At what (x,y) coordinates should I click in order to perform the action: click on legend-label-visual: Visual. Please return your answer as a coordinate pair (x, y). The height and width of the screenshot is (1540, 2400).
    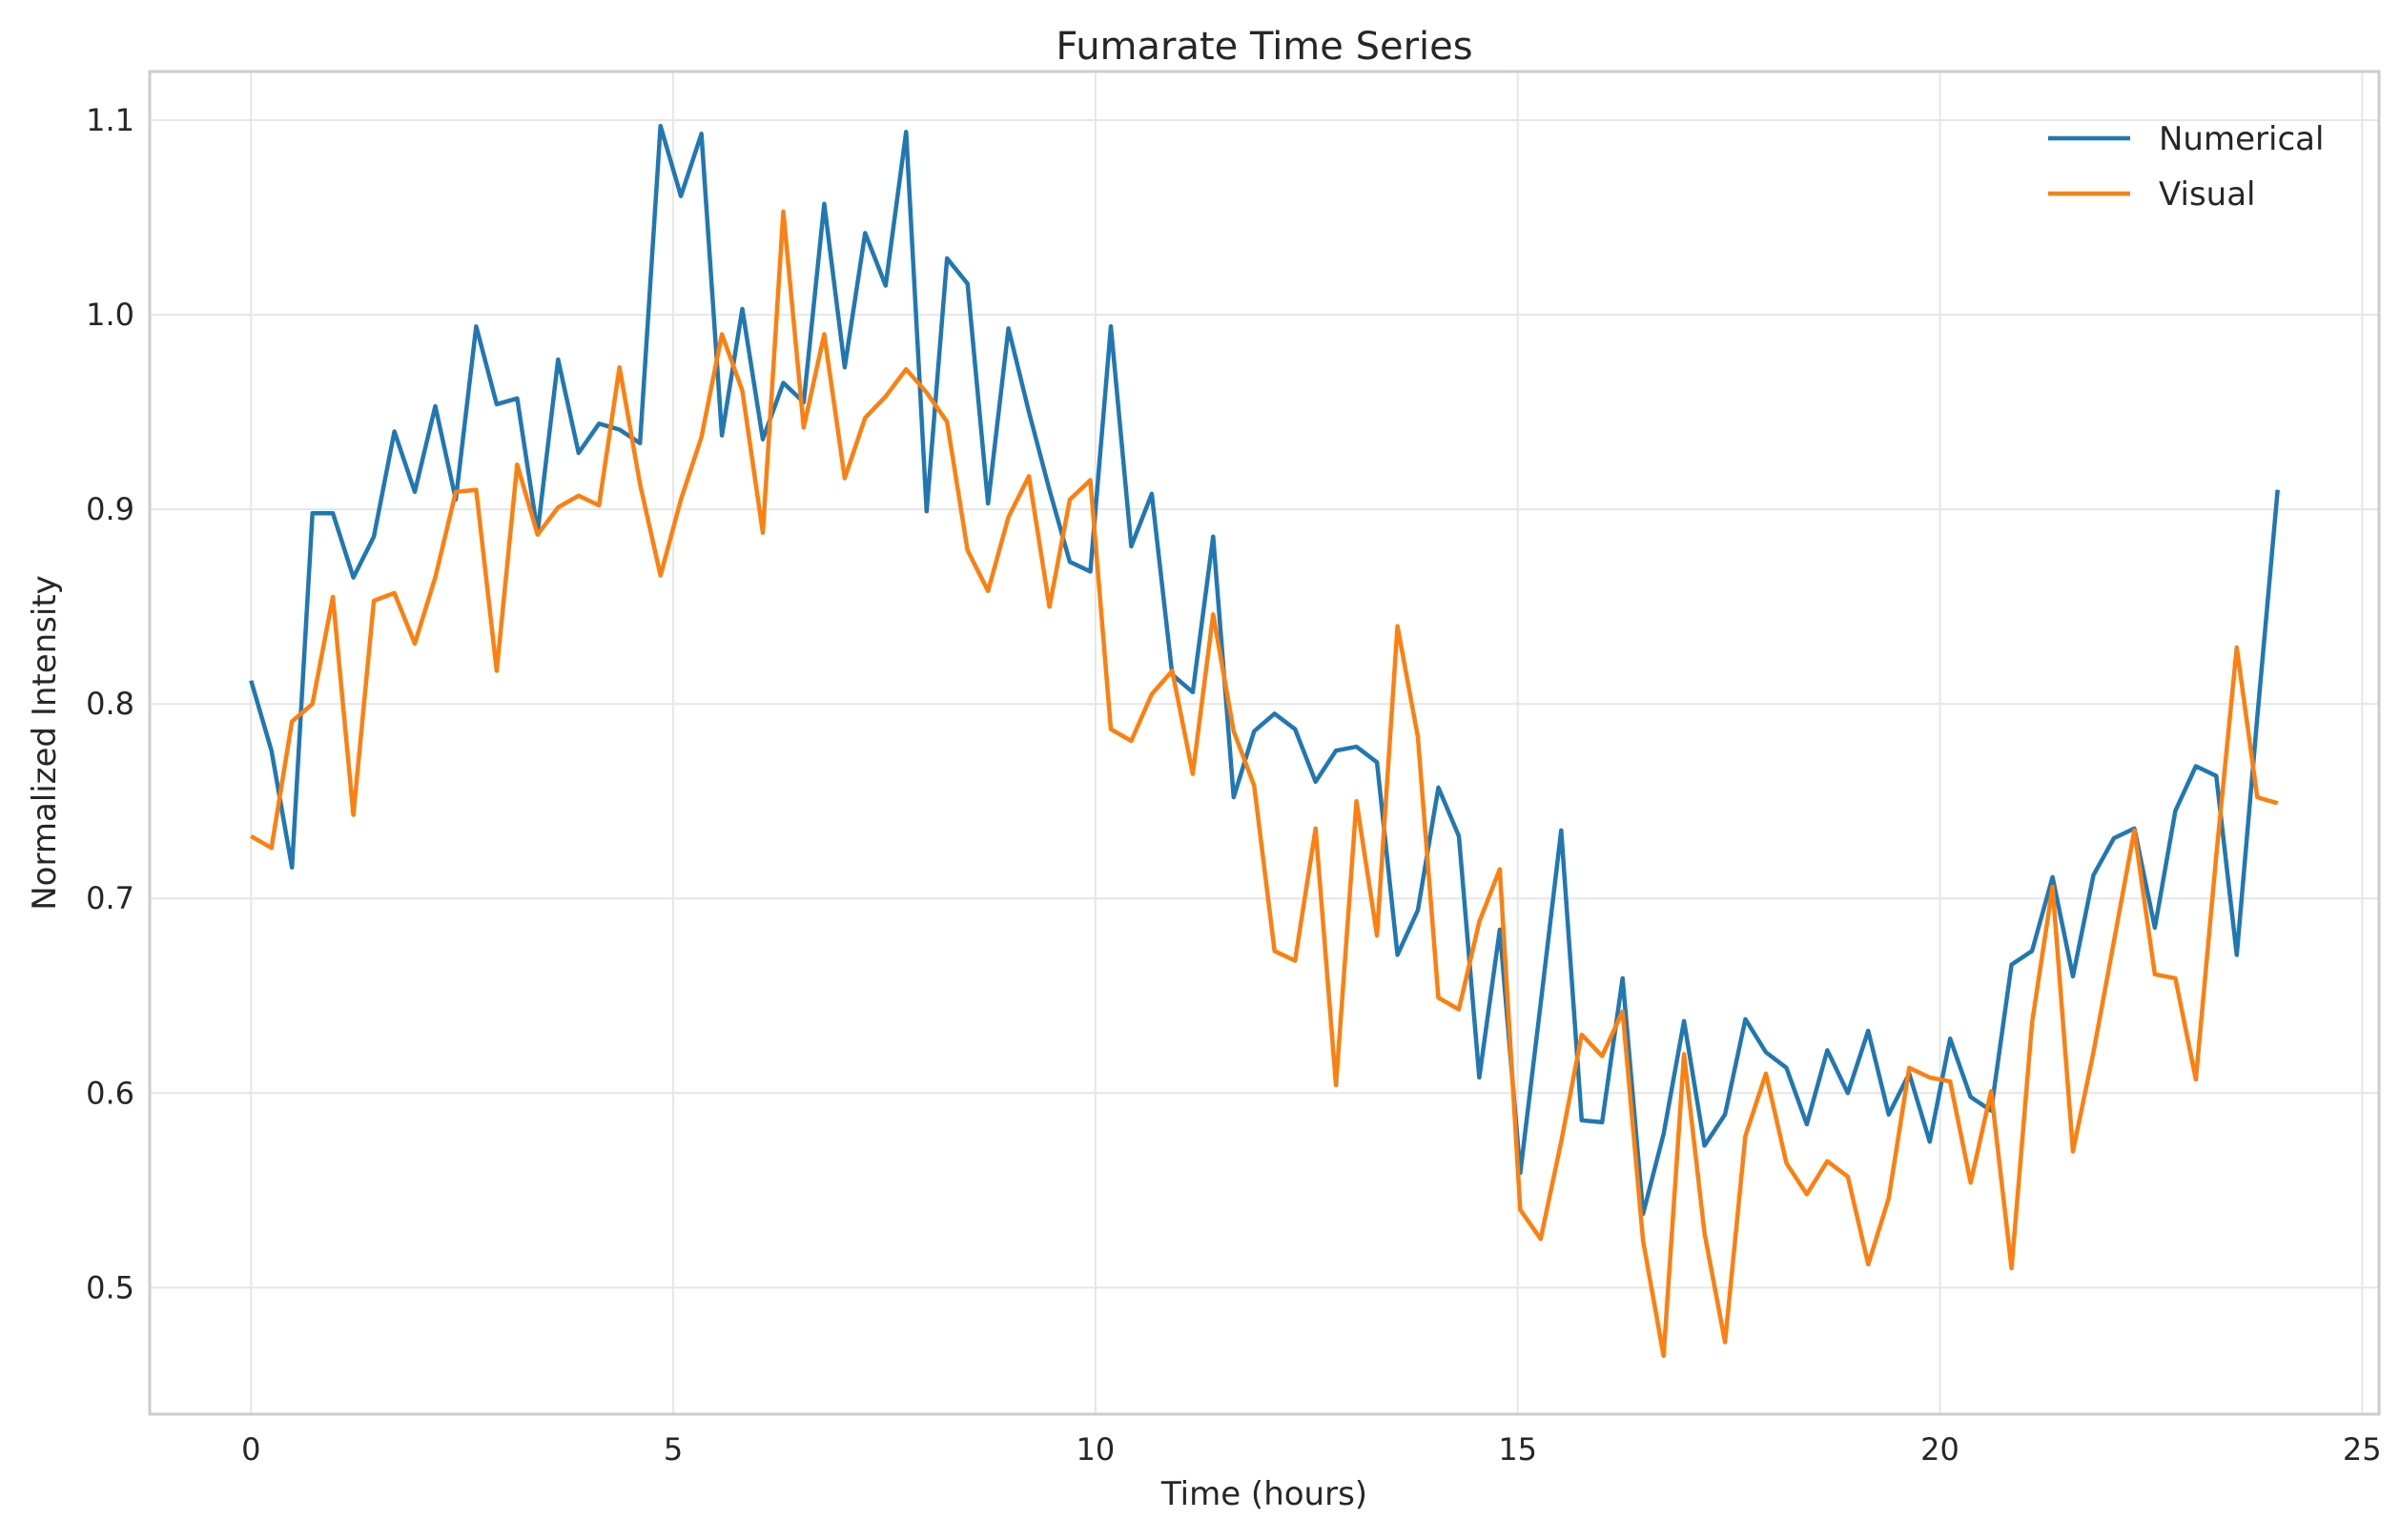
    Looking at the image, I should click on (2208, 194).